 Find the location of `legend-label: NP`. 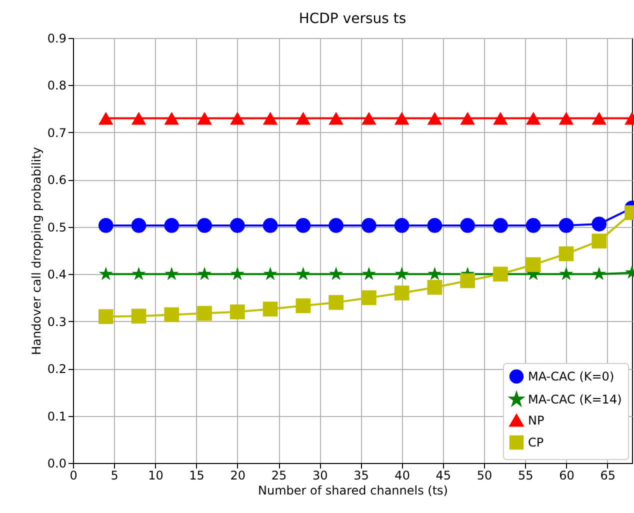

legend-label: NP is located at coordinates (536, 421).